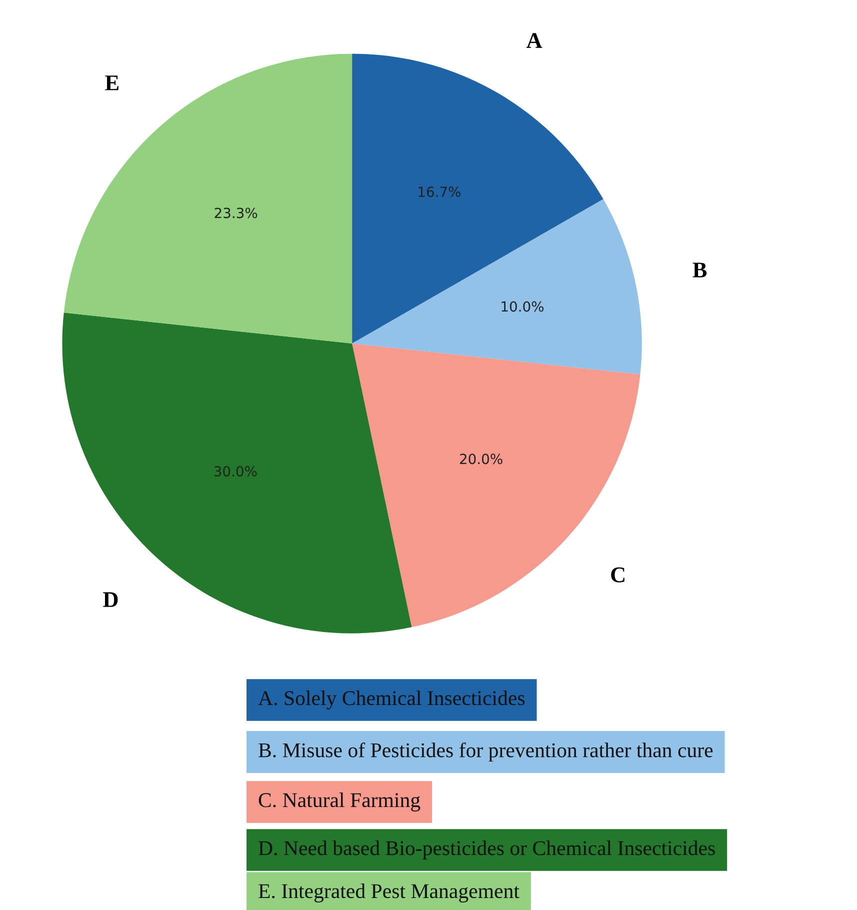 The height and width of the screenshot is (910, 857). Describe the element at coordinates (110, 599) in the screenshot. I see `slice-label: D` at that location.